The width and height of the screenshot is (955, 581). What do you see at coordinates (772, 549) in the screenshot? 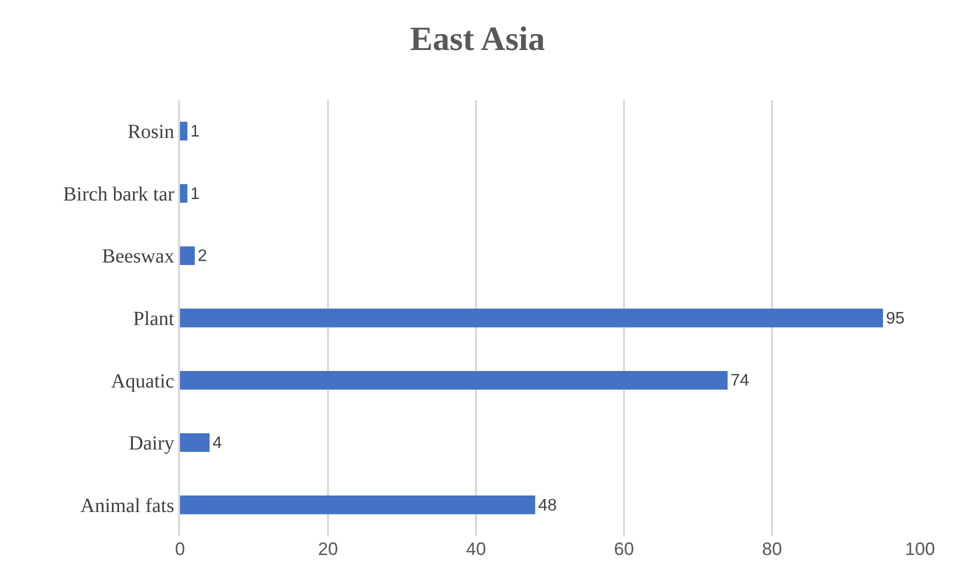
I see `x-tick-label: 80` at bounding box center [772, 549].